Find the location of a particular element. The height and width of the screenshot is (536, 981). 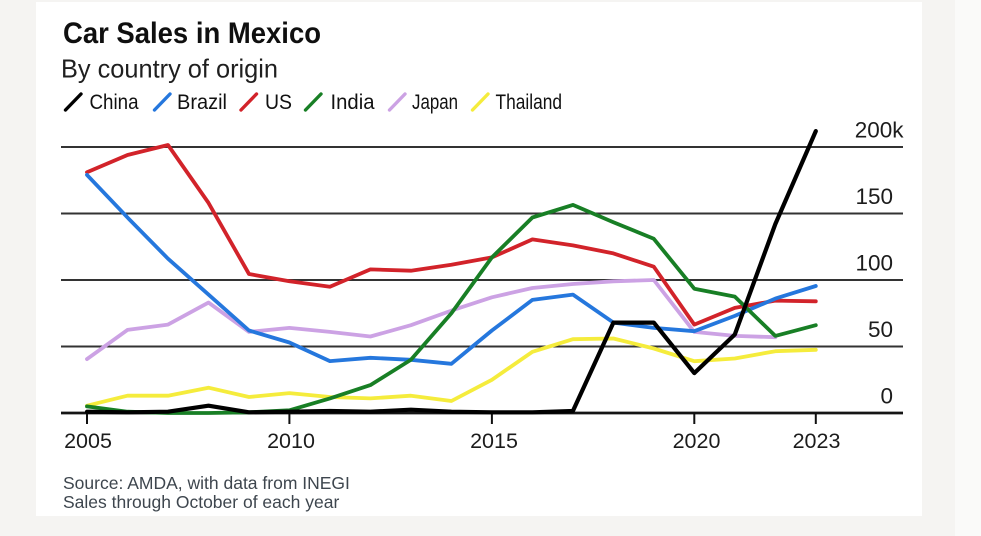

svg-text: 0 is located at coordinates (886, 396).